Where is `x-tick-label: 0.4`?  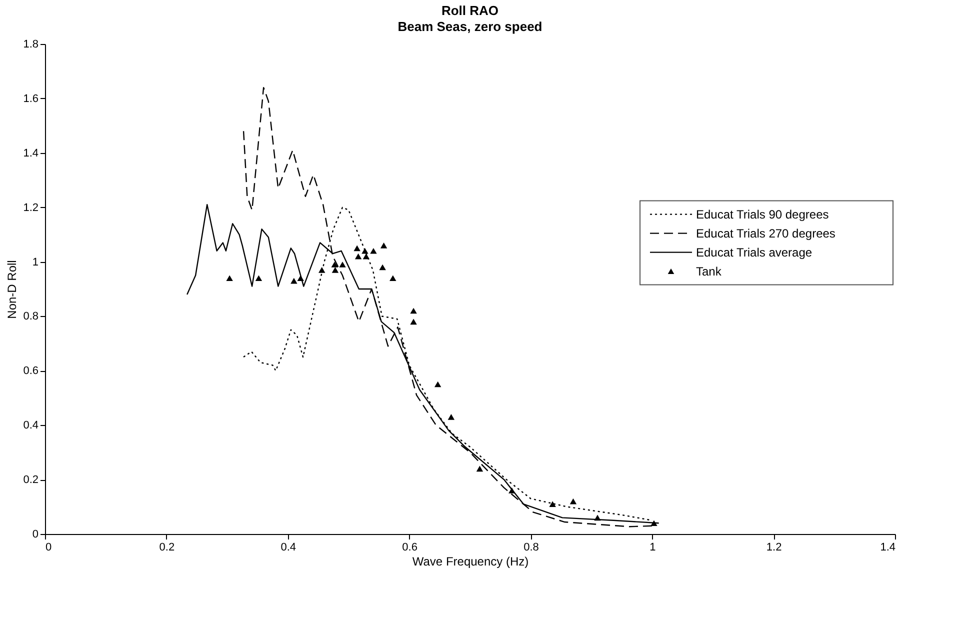
x-tick-label: 0.4 is located at coordinates (288, 548).